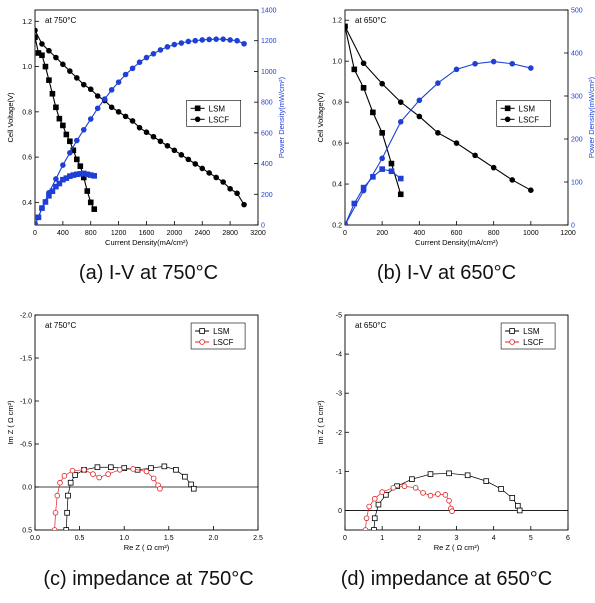  I want to click on y-axis-label: Im Z ( Ω cm²), so click(10, 422).